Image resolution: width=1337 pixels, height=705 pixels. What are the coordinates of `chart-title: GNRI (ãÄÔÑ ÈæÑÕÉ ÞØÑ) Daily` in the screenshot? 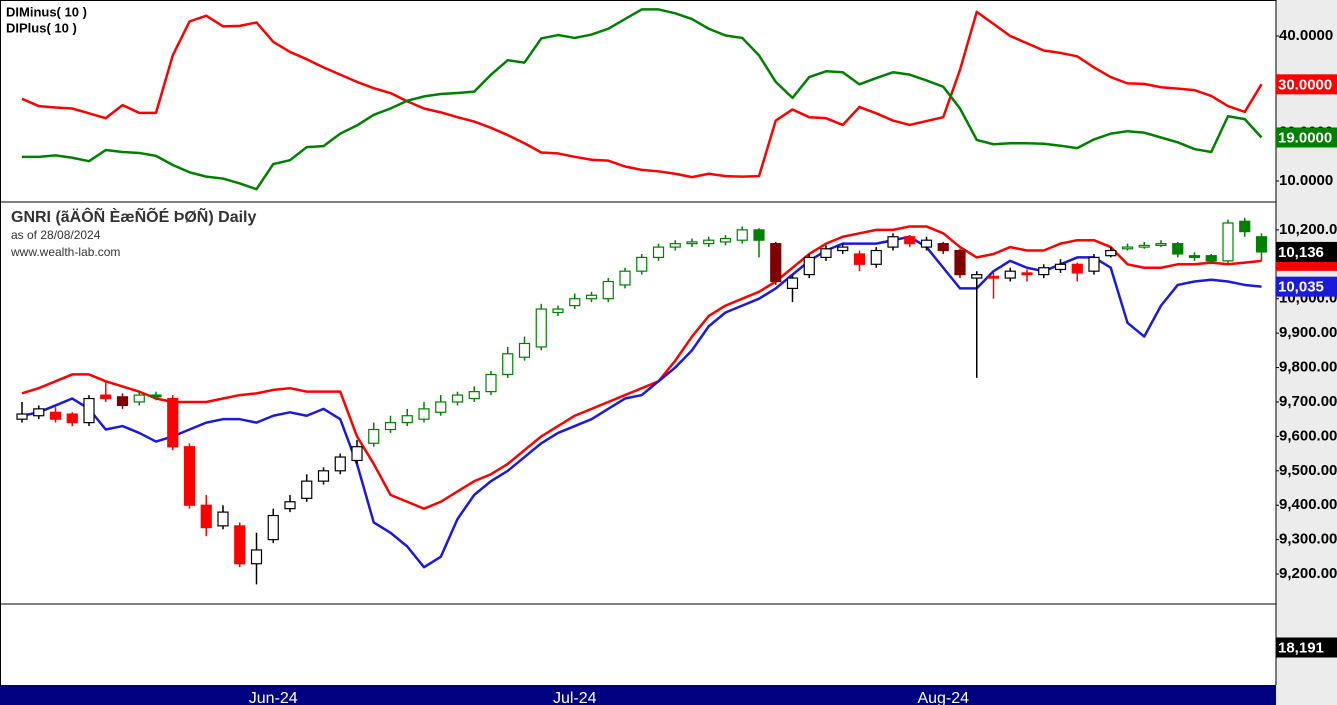 It's located at (133, 216).